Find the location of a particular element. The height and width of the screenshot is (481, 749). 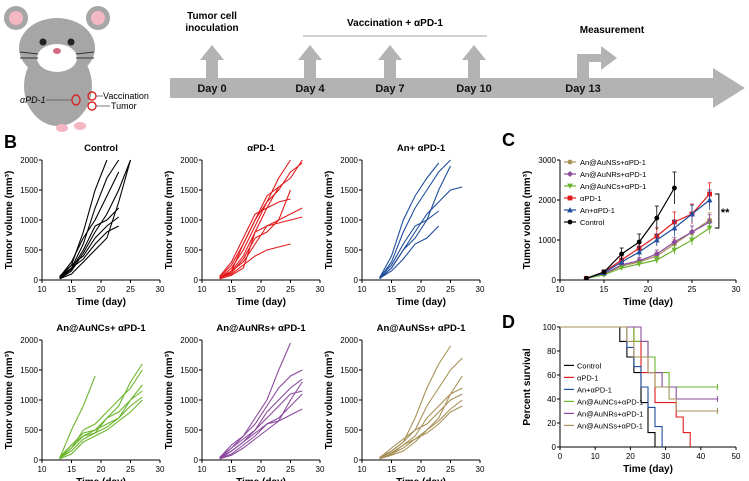

chart-title: An@AuNSs+ αPD-1 is located at coordinates (421, 328).